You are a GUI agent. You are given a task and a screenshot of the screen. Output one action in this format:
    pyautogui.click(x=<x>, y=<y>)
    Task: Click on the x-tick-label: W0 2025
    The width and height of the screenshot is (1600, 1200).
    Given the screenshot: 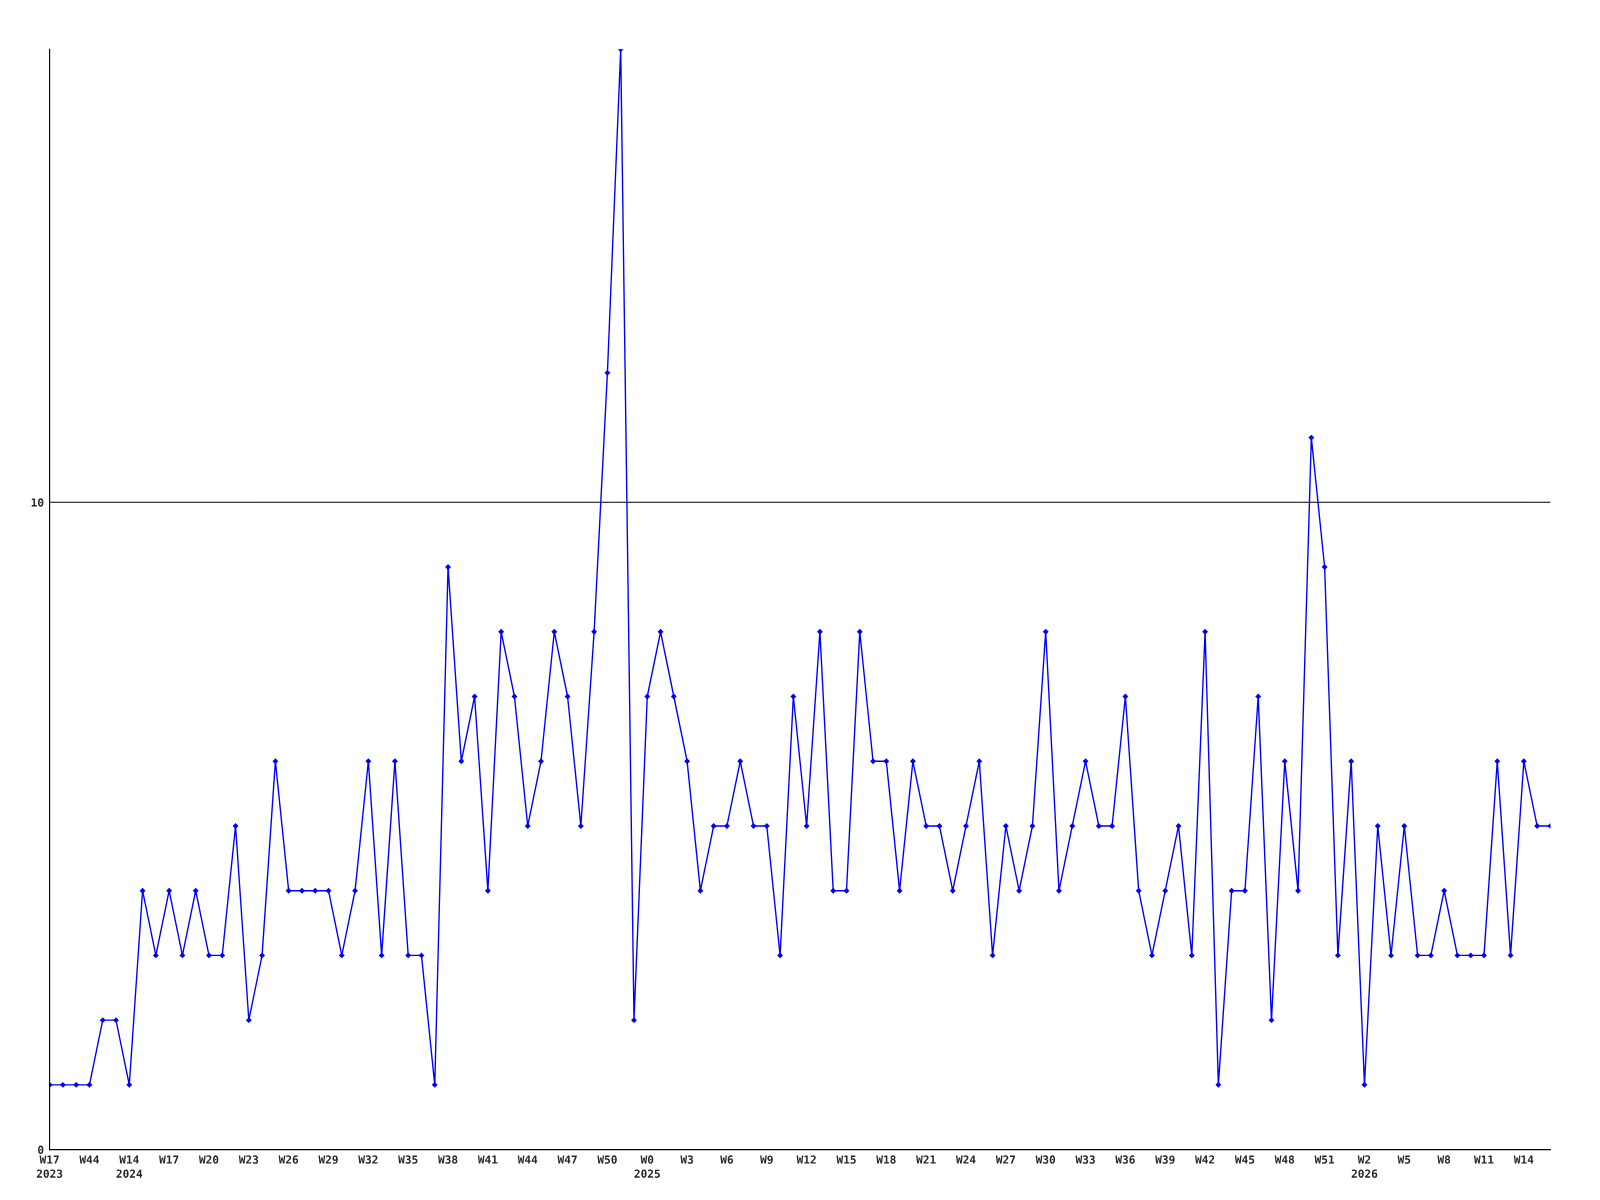 What is the action you would take?
    pyautogui.click(x=647, y=1166)
    